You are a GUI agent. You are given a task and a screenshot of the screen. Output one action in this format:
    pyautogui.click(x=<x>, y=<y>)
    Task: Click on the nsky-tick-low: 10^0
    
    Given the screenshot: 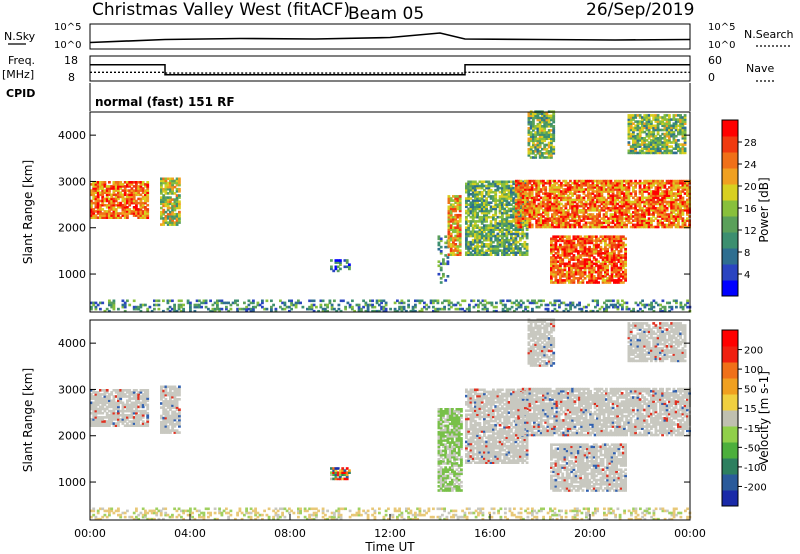 What is the action you would take?
    pyautogui.click(x=67, y=45)
    